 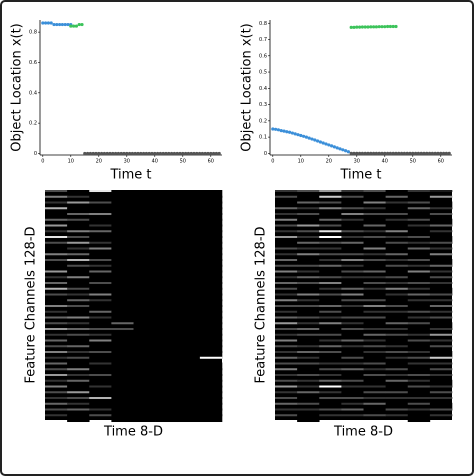 What do you see at coordinates (130, 175) in the screenshot?
I see `x-axis-label: Time t` at bounding box center [130, 175].